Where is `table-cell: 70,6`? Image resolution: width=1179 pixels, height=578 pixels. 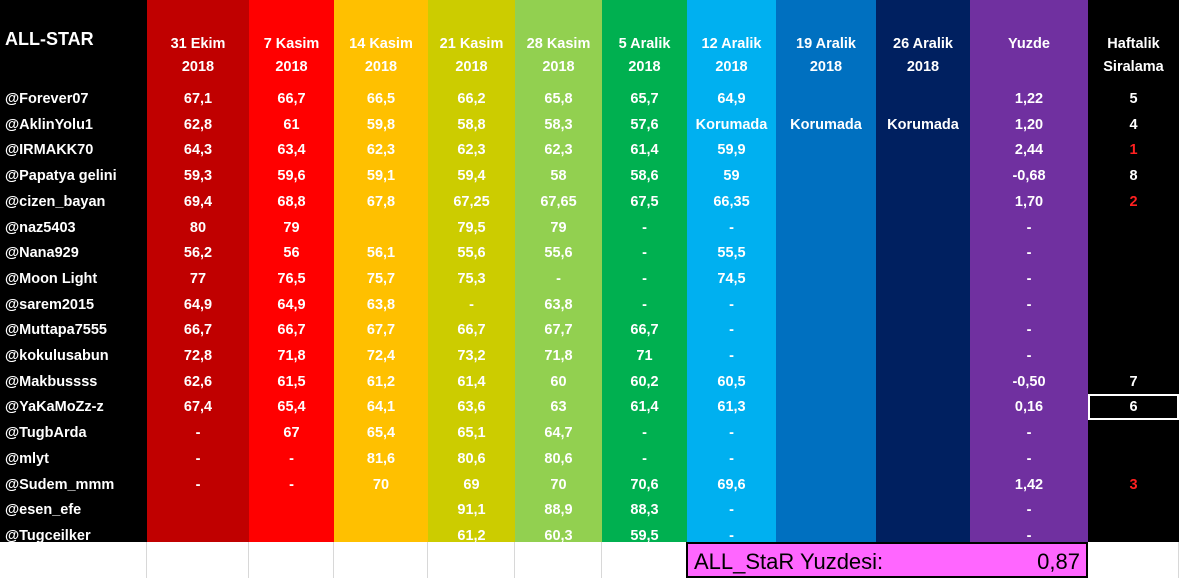
table-cell: 70,6 is located at coordinates (644, 484).